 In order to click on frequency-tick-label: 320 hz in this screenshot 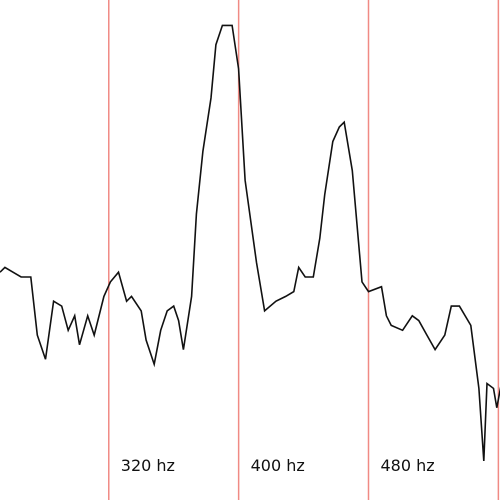, I will do `click(148, 465)`.